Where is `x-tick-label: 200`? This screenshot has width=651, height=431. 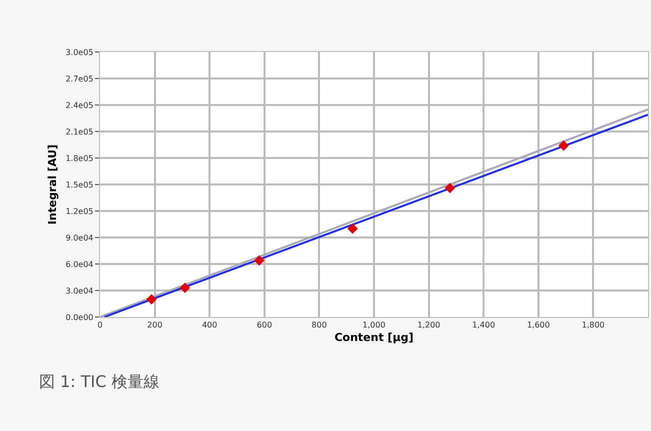
x-tick-label: 200 is located at coordinates (154, 325).